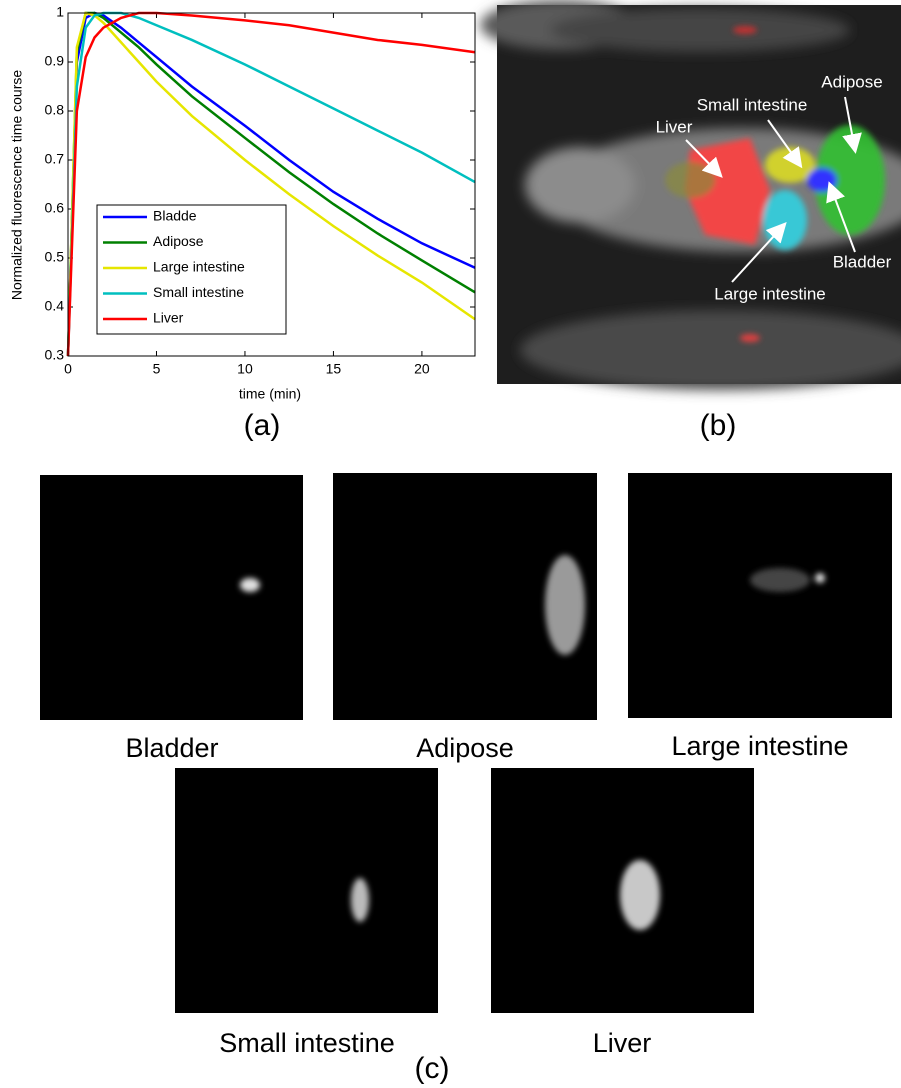 The height and width of the screenshot is (1088, 901). What do you see at coordinates (759, 746) in the screenshot?
I see `image-caption: Large intestine` at bounding box center [759, 746].